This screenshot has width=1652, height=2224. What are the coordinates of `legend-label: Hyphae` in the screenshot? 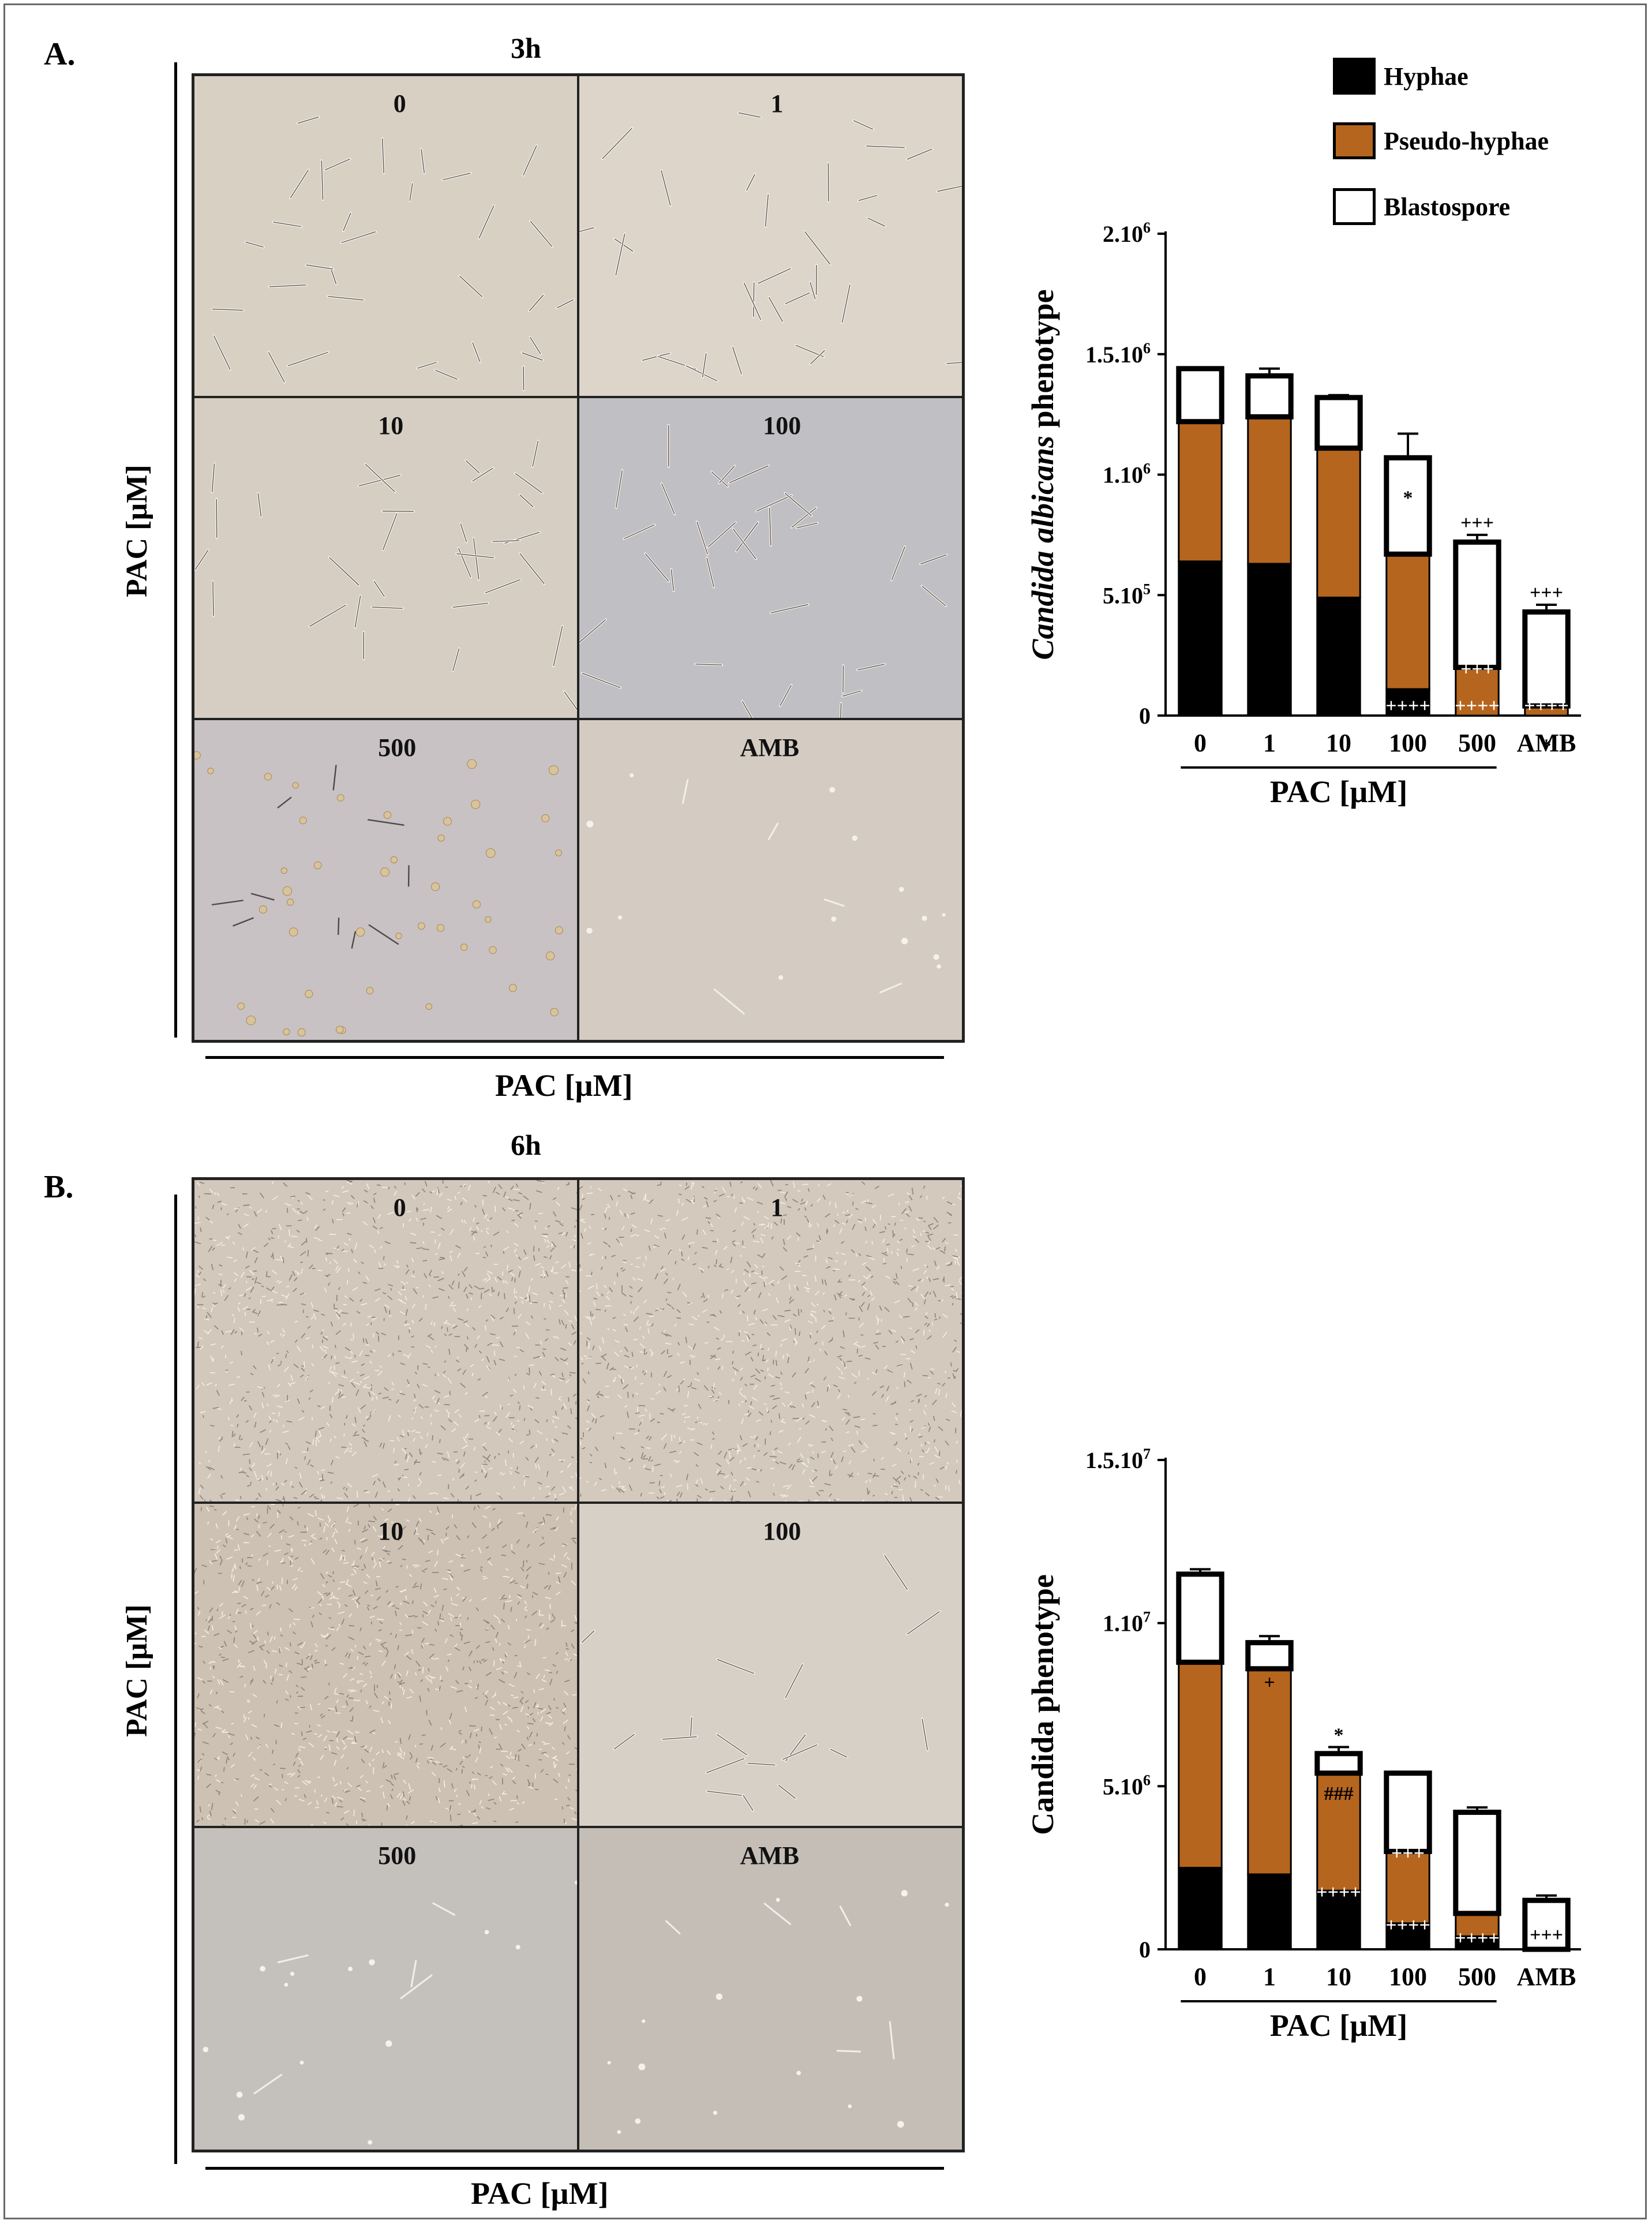 It's located at (1426, 76).